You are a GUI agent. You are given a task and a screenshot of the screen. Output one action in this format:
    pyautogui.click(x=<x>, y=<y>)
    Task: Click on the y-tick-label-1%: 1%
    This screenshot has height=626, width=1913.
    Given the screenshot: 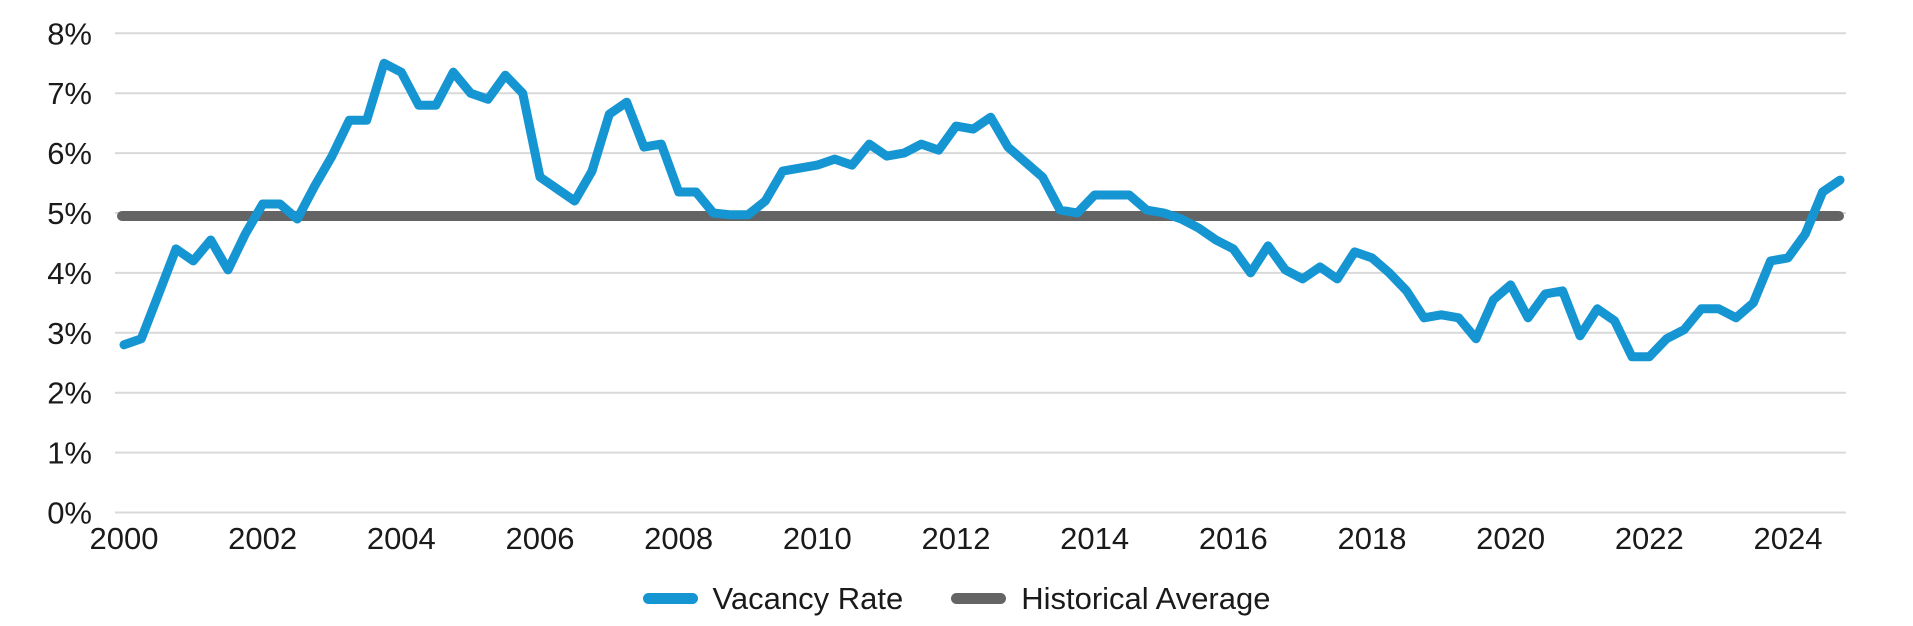 What is the action you would take?
    pyautogui.click(x=69, y=453)
    